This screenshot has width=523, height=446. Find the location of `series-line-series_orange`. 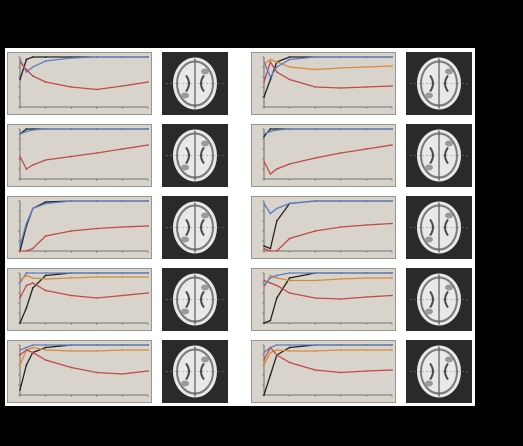

series-line-series_orange is located at coordinates (83, 278).